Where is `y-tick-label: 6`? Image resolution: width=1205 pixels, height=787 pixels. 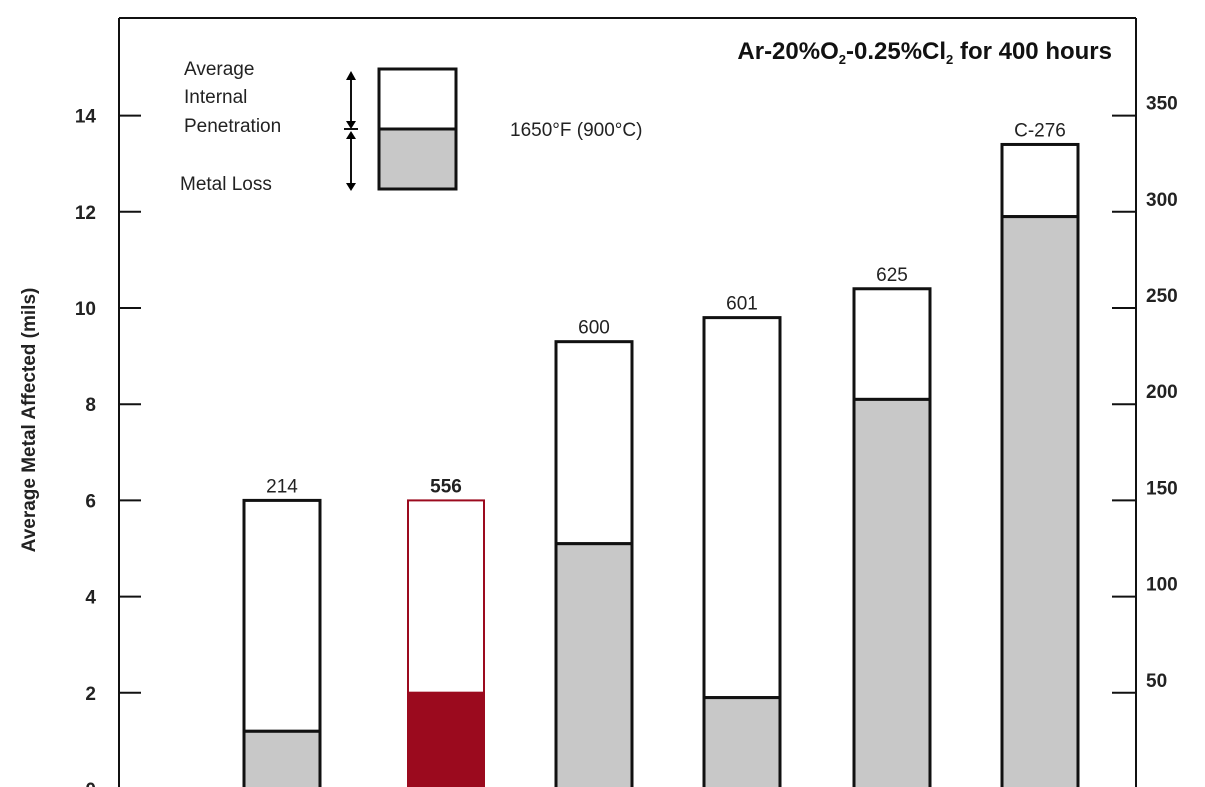 y-tick-label: 6 is located at coordinates (90, 501).